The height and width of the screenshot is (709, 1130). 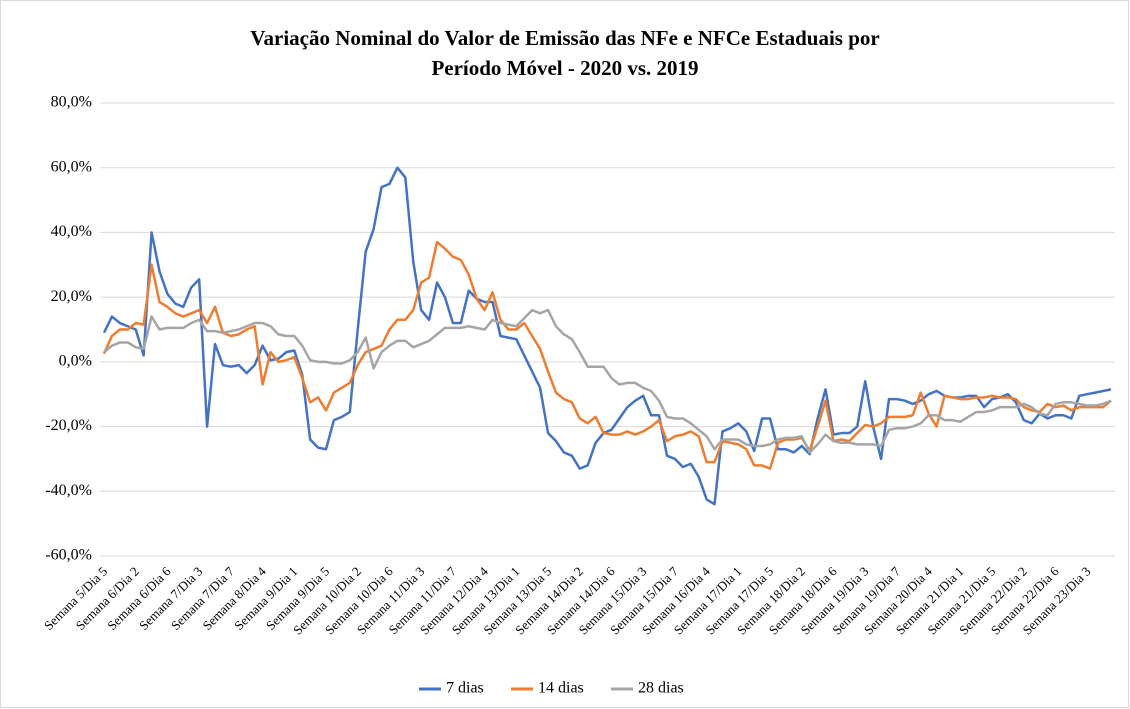 What do you see at coordinates (71, 231) in the screenshot?
I see `y-tick-label: 40,0%` at bounding box center [71, 231].